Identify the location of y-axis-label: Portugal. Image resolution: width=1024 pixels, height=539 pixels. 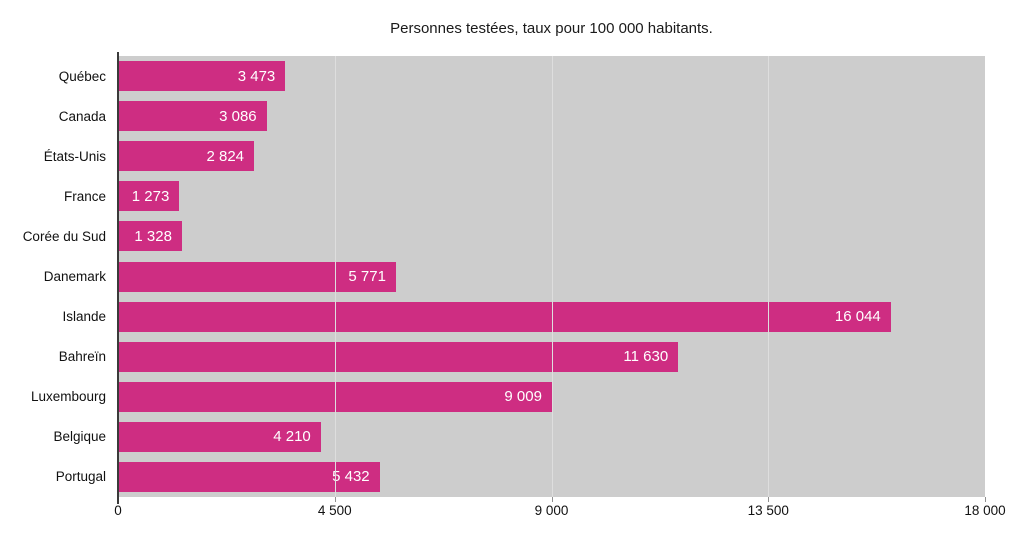
(80, 477).